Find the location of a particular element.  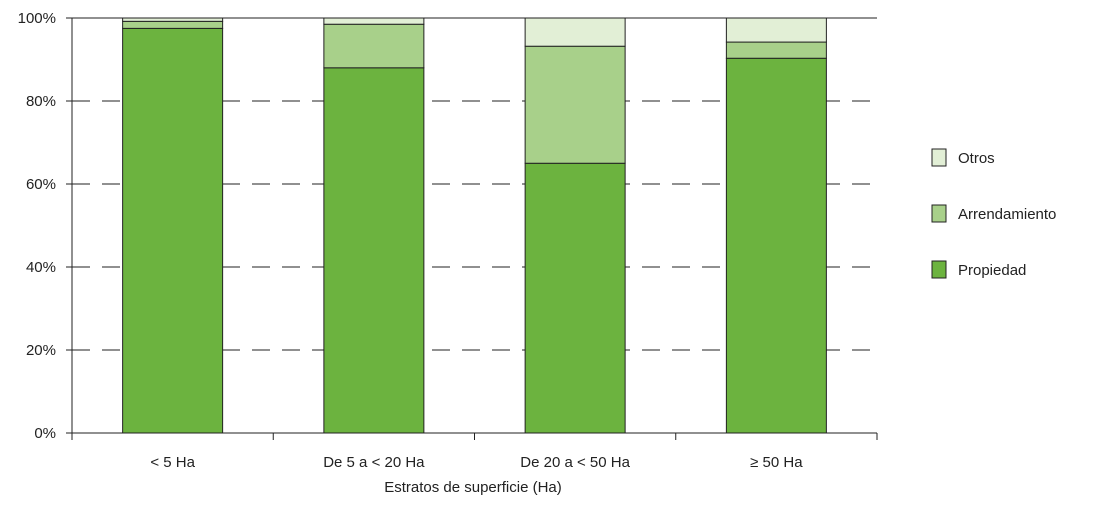

legend: Otros Arrendamiento Propiedad is located at coordinates (993, 213).